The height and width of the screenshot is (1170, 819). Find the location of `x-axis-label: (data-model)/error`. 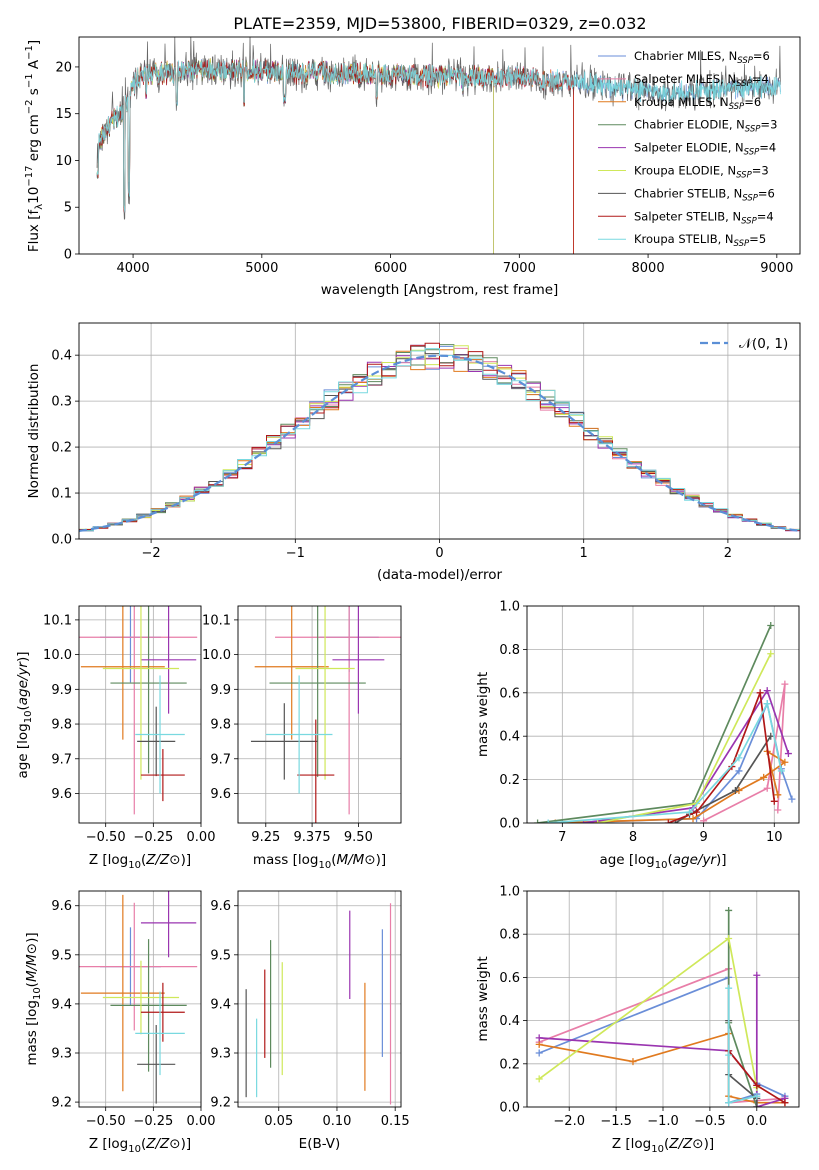

x-axis-label: (data-model)/error is located at coordinates (440, 575).